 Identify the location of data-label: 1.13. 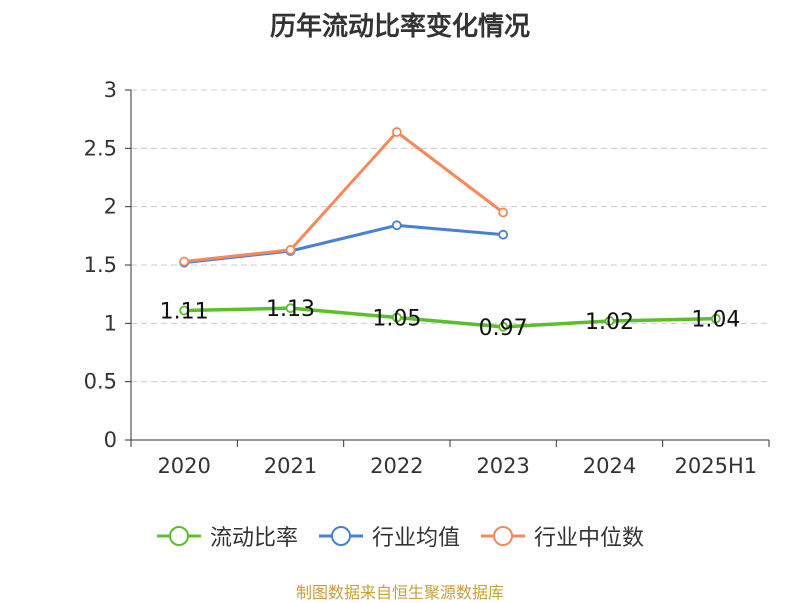
(290, 309).